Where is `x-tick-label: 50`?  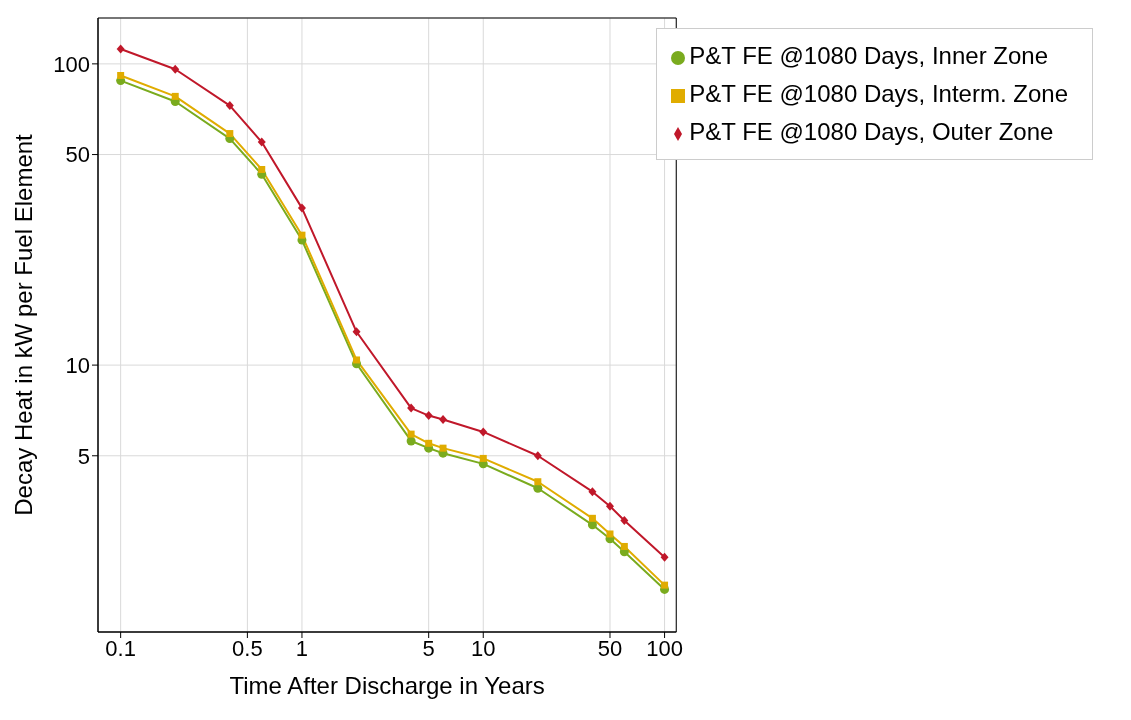
x-tick-label: 50 is located at coordinates (610, 648).